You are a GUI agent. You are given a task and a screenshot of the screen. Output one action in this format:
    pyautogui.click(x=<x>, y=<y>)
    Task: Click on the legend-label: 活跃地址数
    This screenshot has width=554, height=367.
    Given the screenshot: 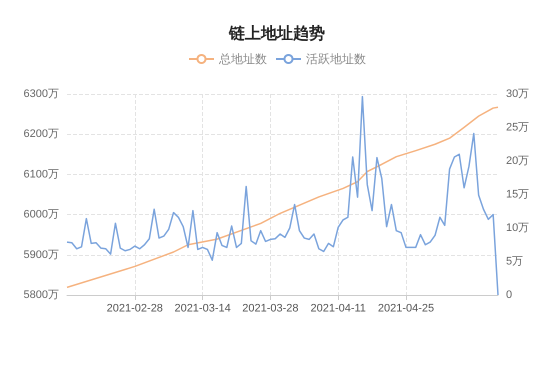 What is the action you would take?
    pyautogui.click(x=336, y=59)
    